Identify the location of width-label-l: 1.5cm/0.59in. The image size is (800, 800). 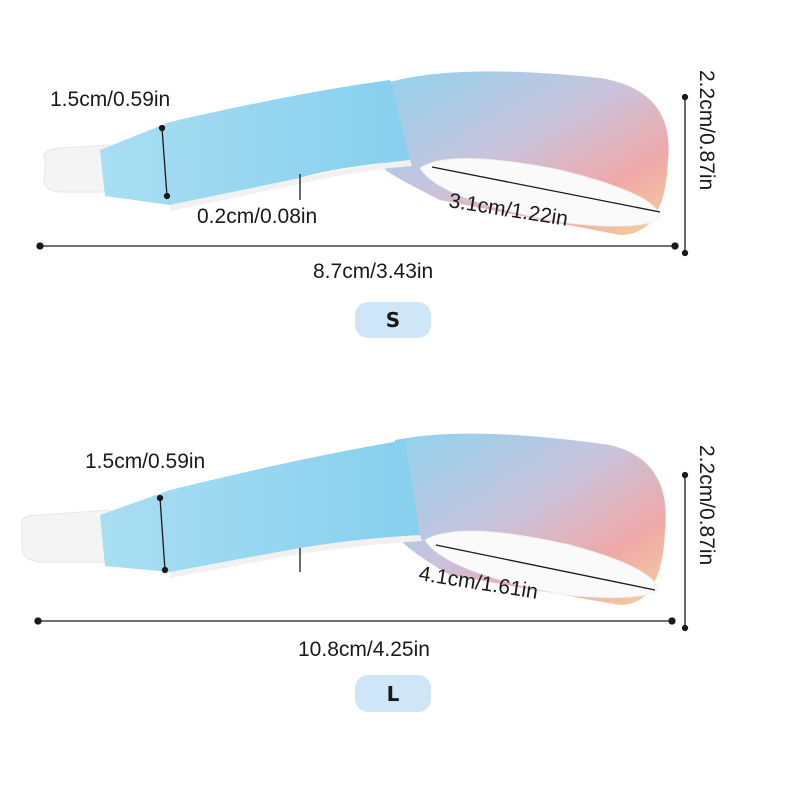
(145, 461).